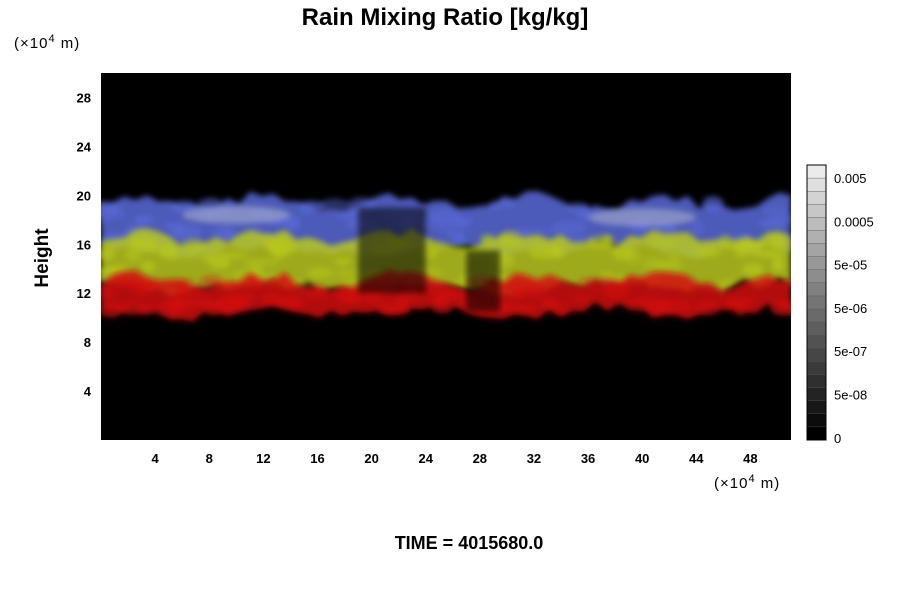 The width and height of the screenshot is (900, 605). What do you see at coordinates (455, 458) in the screenshot?
I see `x-tick-labels: 4 8 12 16 20 24 28 32 36 40 44 48` at bounding box center [455, 458].